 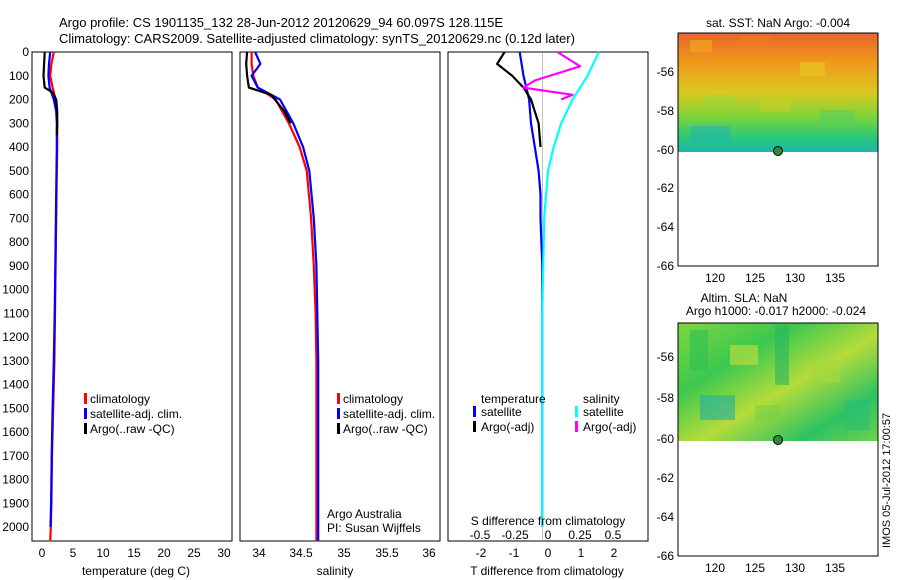 What do you see at coordinates (385, 429) in the screenshot?
I see `sal-legend-argo: Argo(..raw -QC)` at bounding box center [385, 429].